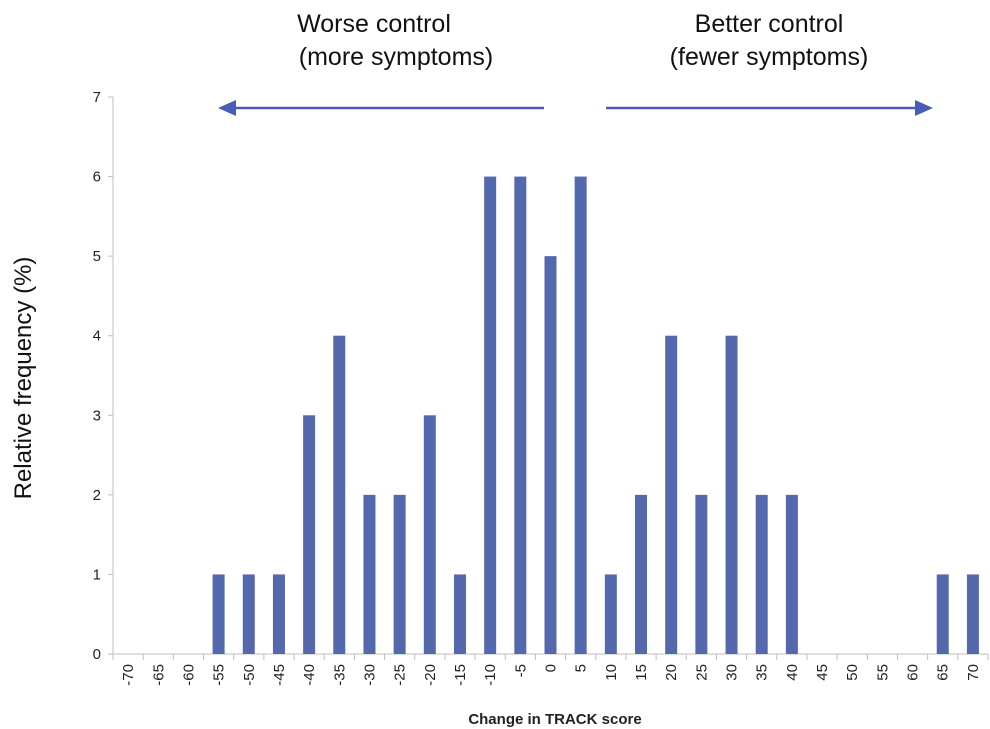 This screenshot has height=729, width=990. I want to click on y-tick-label: 7, so click(97, 97).